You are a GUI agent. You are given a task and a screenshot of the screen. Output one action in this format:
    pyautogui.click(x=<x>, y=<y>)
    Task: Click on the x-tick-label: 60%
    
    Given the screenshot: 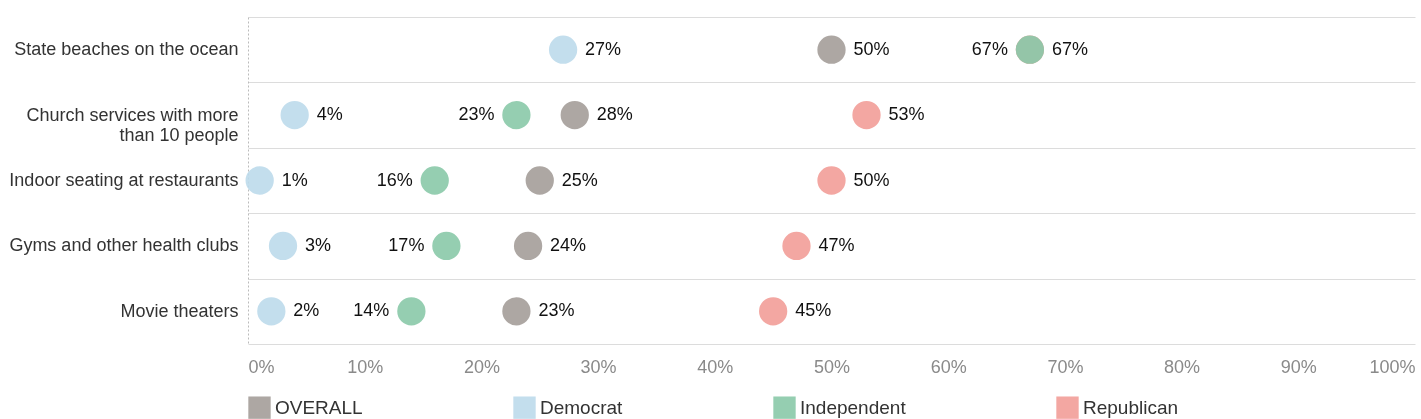 What is the action you would take?
    pyautogui.click(x=948, y=366)
    